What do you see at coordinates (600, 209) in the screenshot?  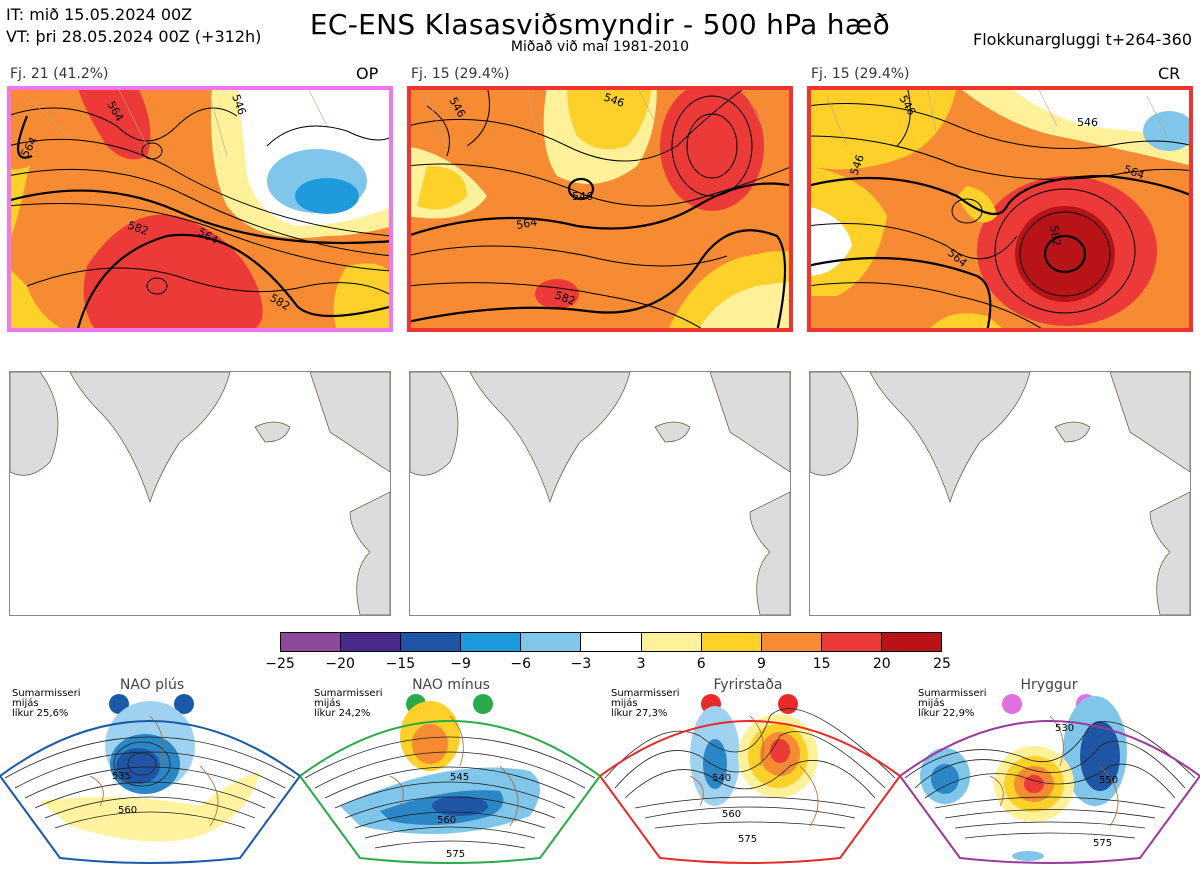 I see `cluster-map-2: 546 546 564 582 546` at bounding box center [600, 209].